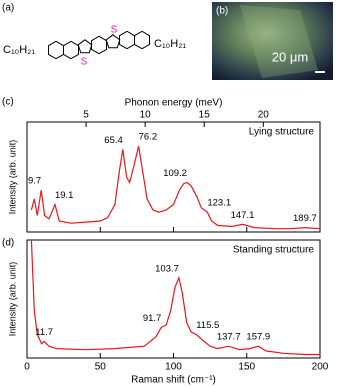 The image size is (337, 387). What do you see at coordinates (8, 243) in the screenshot?
I see `panel-label: (d)` at bounding box center [8, 243].